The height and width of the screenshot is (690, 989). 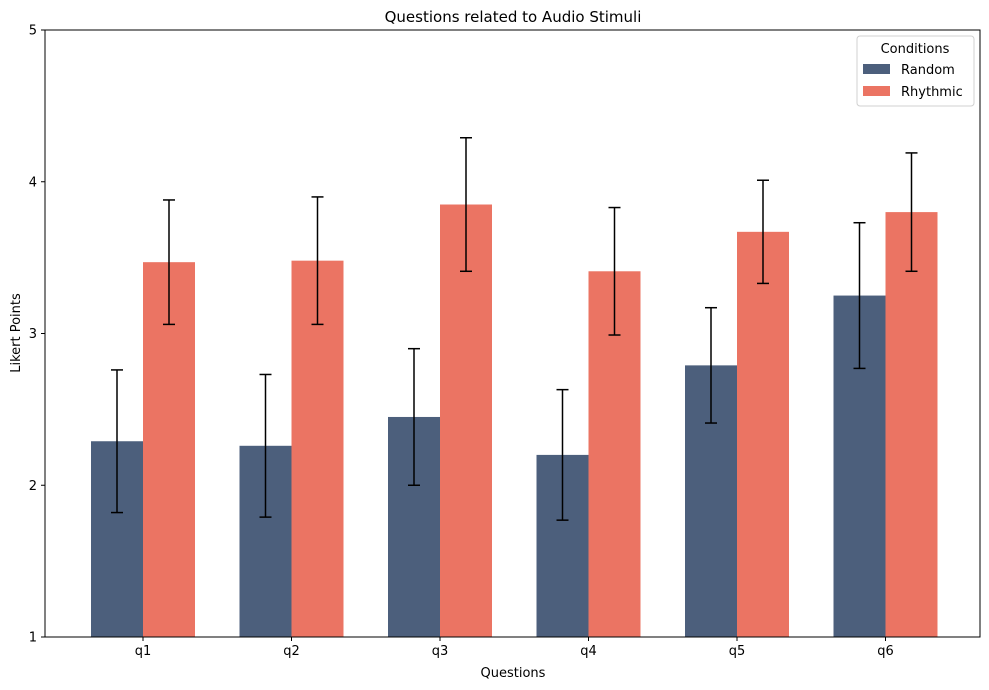 I want to click on legend: Conditions Random Rhythmic, so click(x=915, y=71).